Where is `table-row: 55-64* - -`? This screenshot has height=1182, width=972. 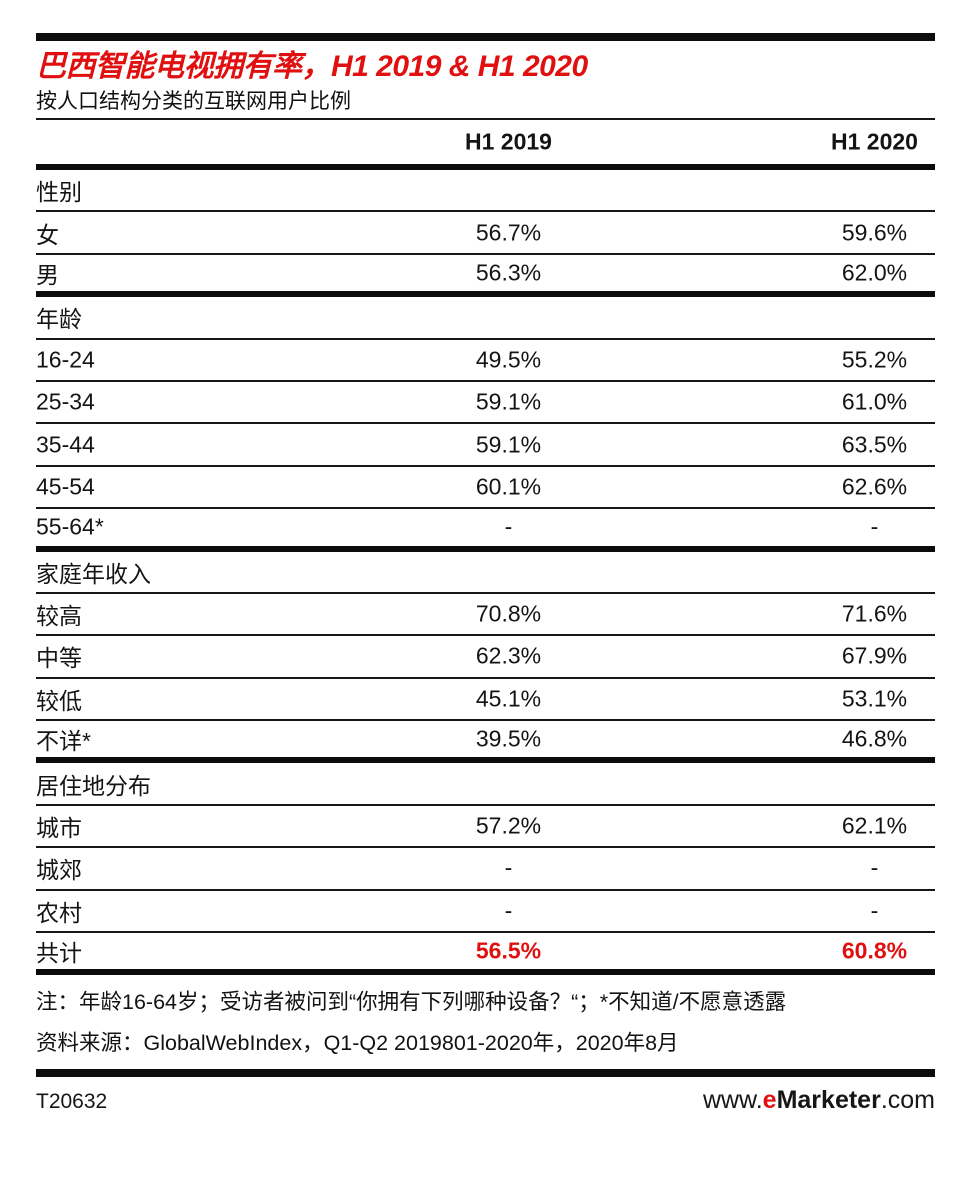 table-row: 55-64* - - is located at coordinates (485, 530).